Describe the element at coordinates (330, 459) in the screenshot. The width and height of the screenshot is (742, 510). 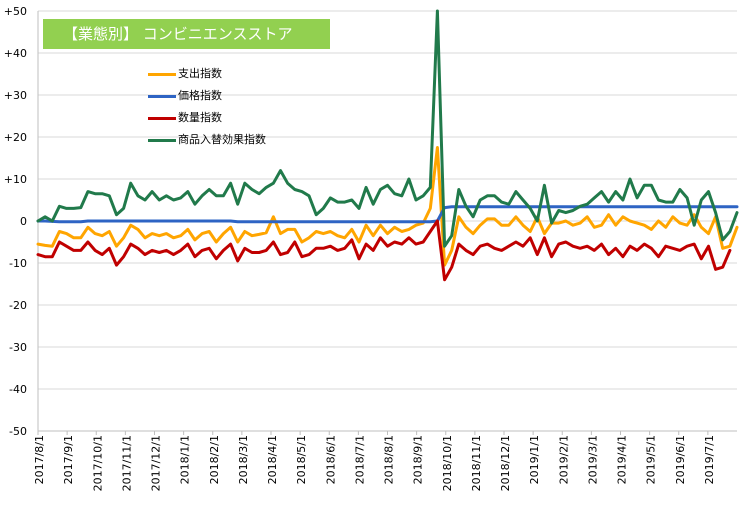
I see `x-tick-label: 2018/6/1` at that location.